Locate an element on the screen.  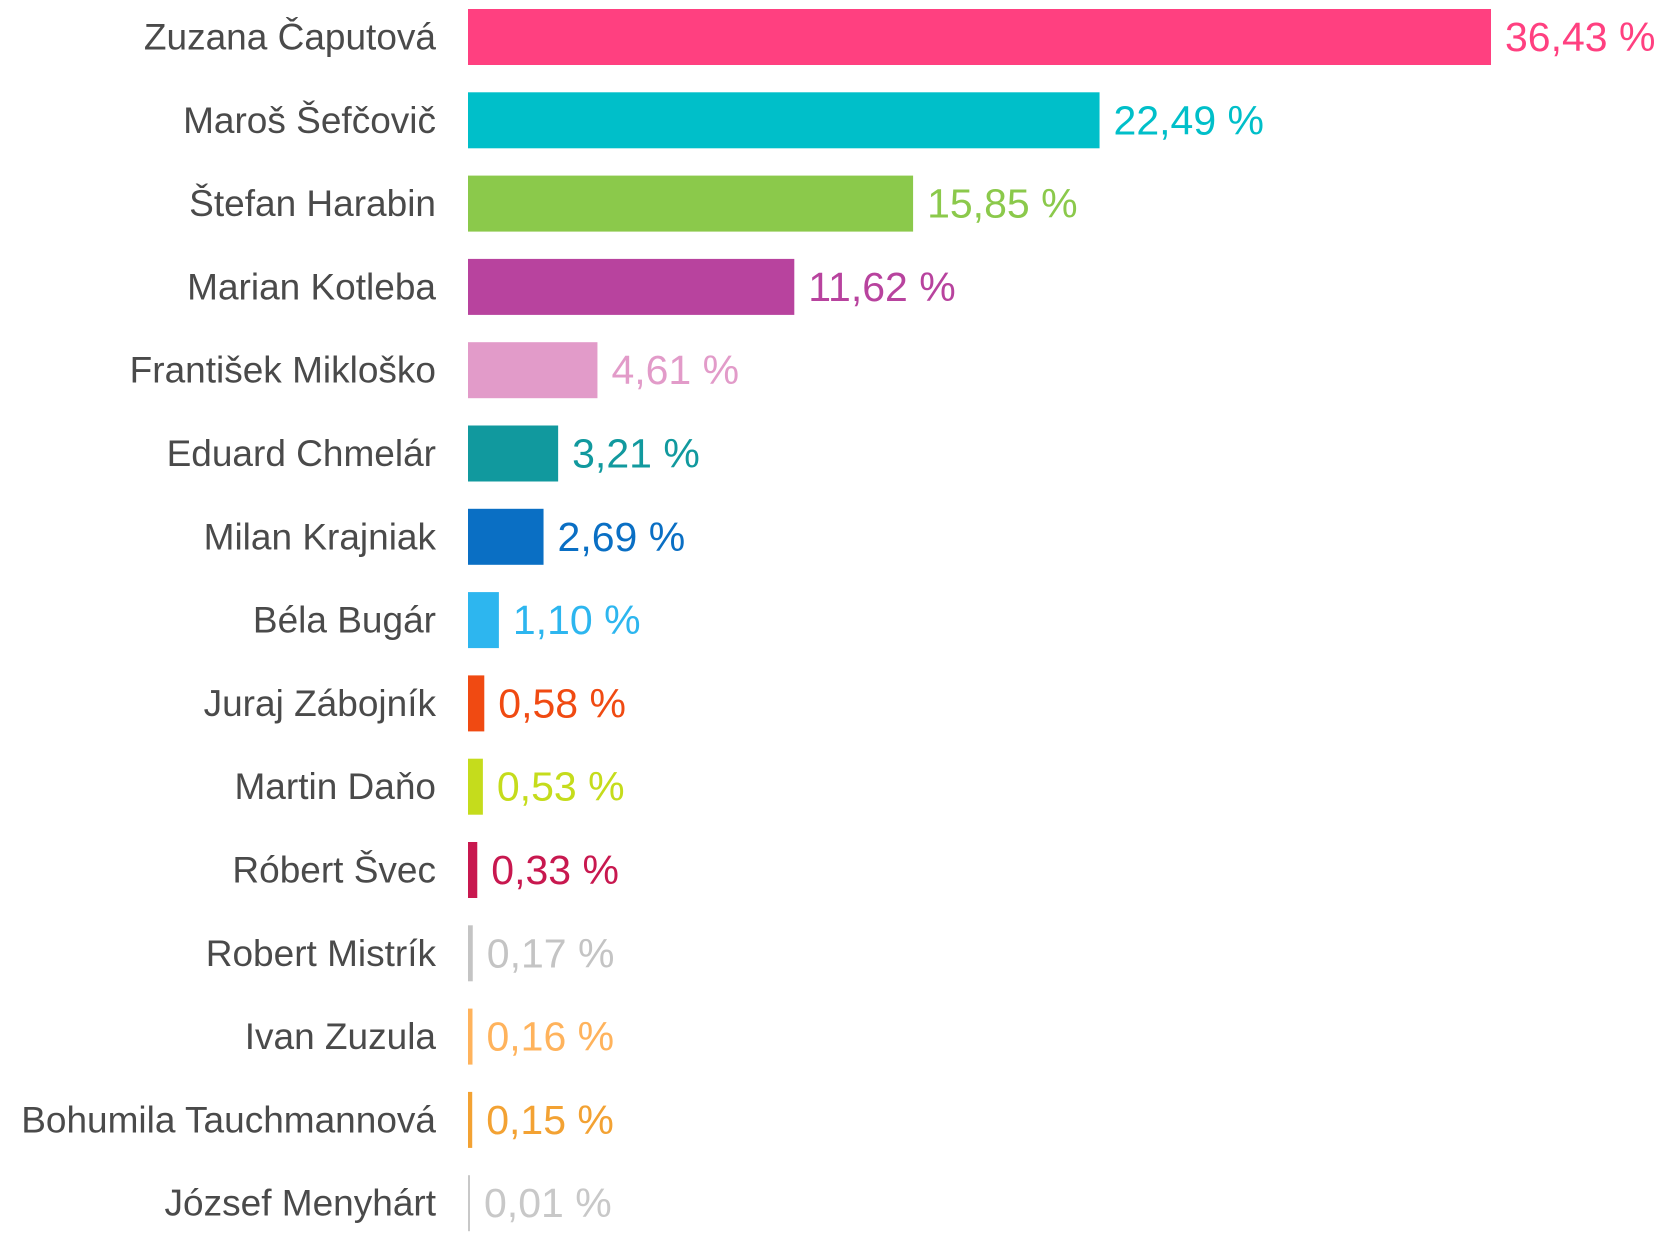
bar-row-15: József Menyhárt 0,01 % is located at coordinates (388, 1203).